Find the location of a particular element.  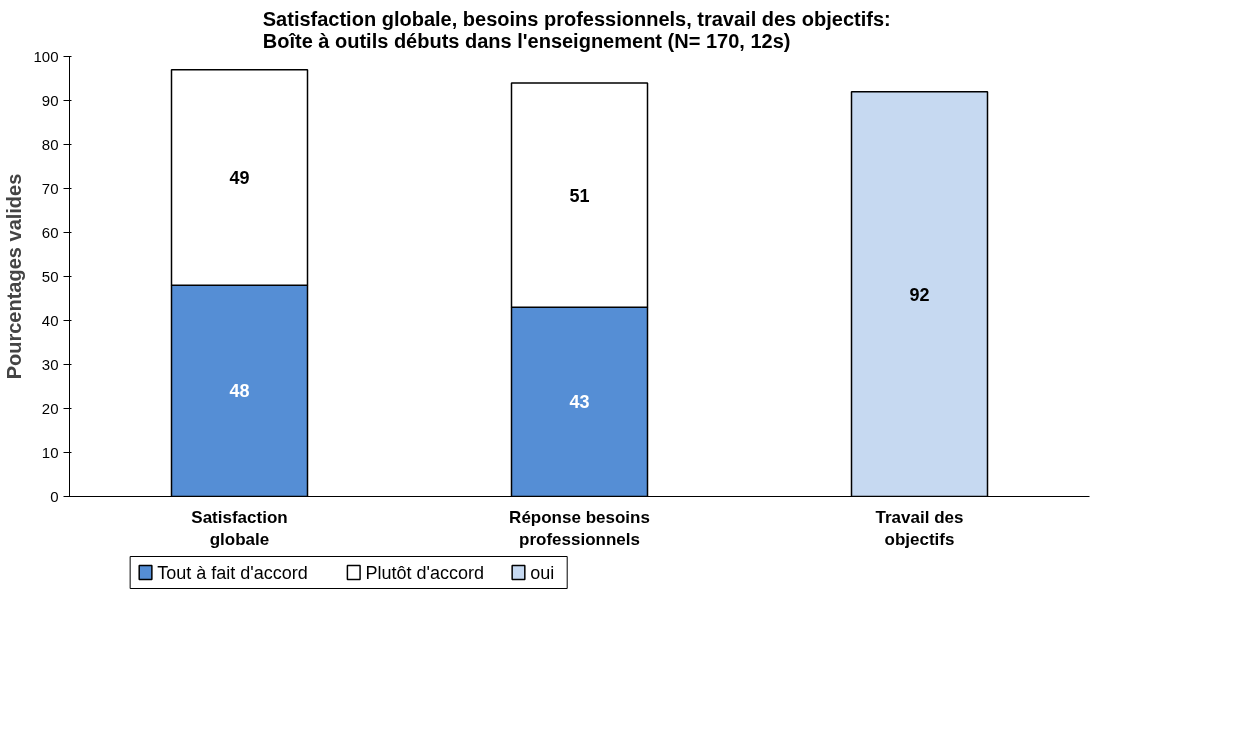

data-label: 43 is located at coordinates (579, 402).